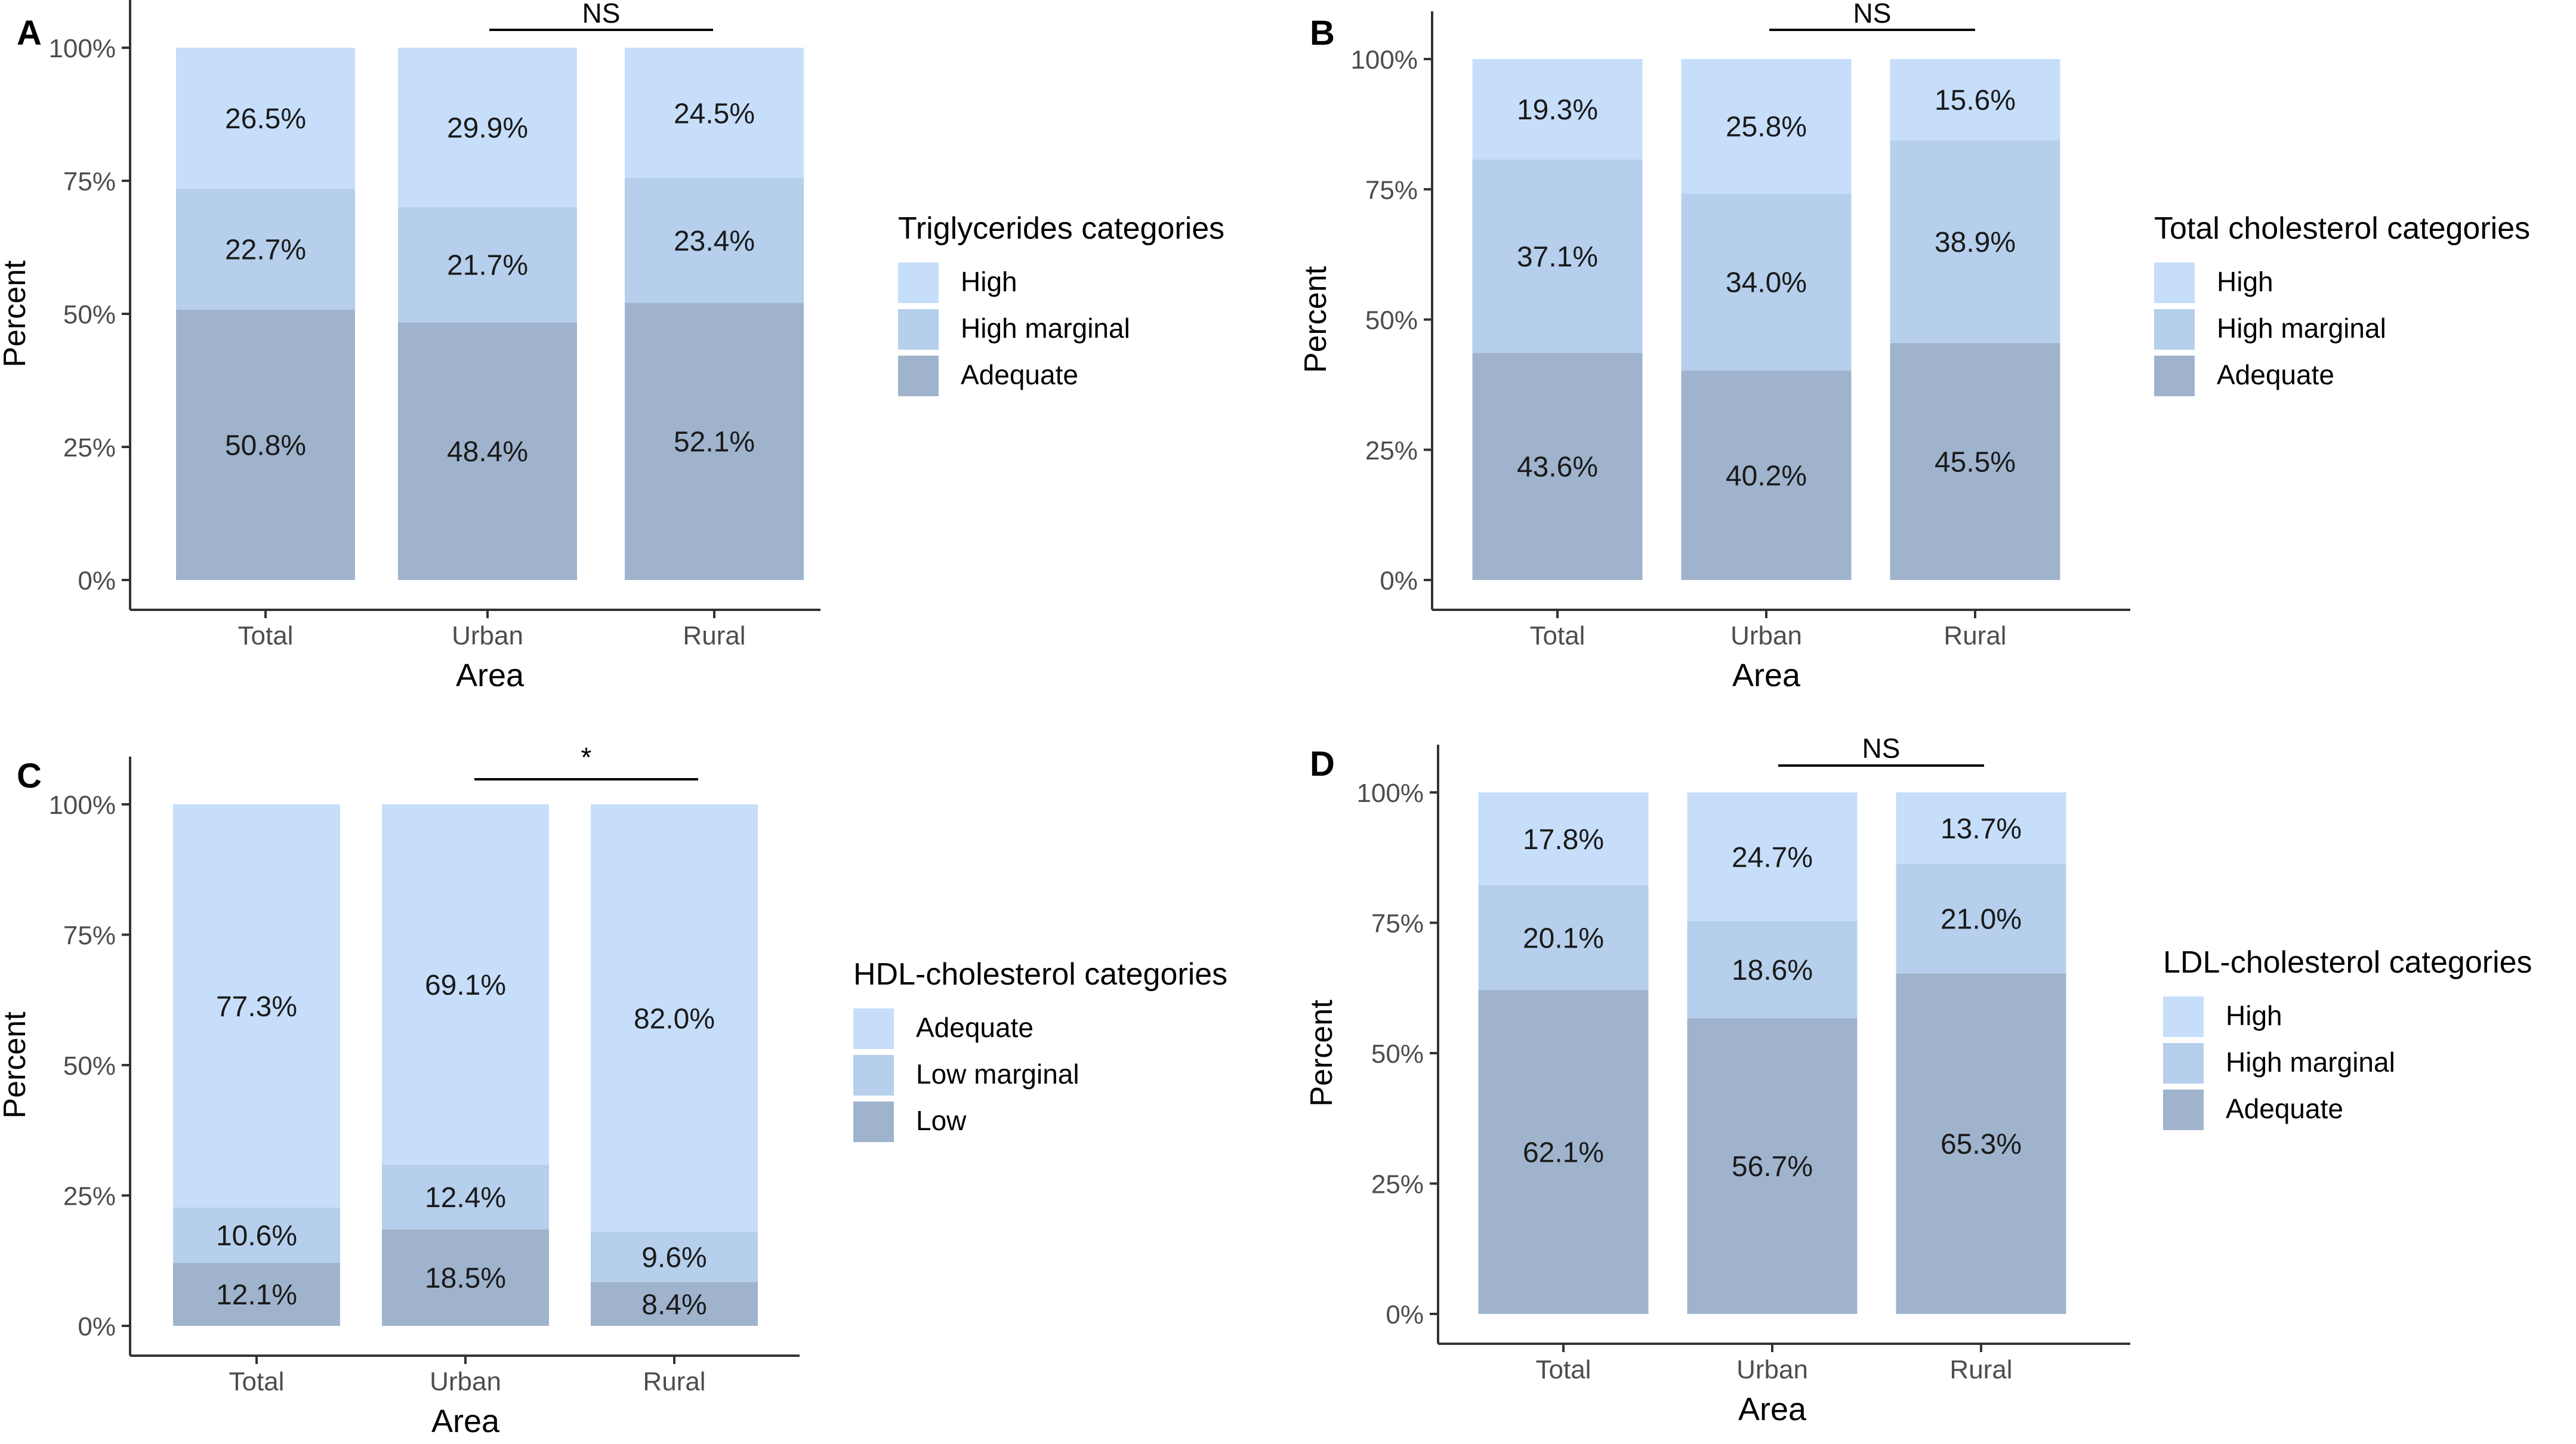 Image resolution: width=2576 pixels, height=1444 pixels. What do you see at coordinates (2254, 1015) in the screenshot?
I see `legend-item: High` at bounding box center [2254, 1015].